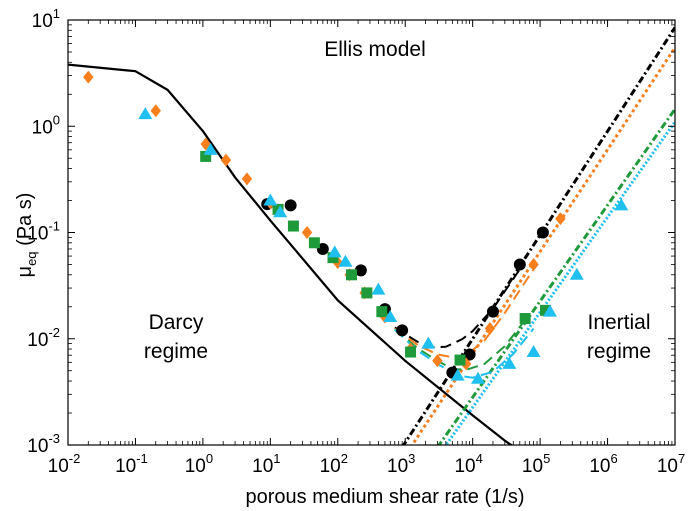 Image resolution: width=698 pixels, height=511 pixels. I want to click on y-axis-title-unit: (Pa s), so click(25, 222).